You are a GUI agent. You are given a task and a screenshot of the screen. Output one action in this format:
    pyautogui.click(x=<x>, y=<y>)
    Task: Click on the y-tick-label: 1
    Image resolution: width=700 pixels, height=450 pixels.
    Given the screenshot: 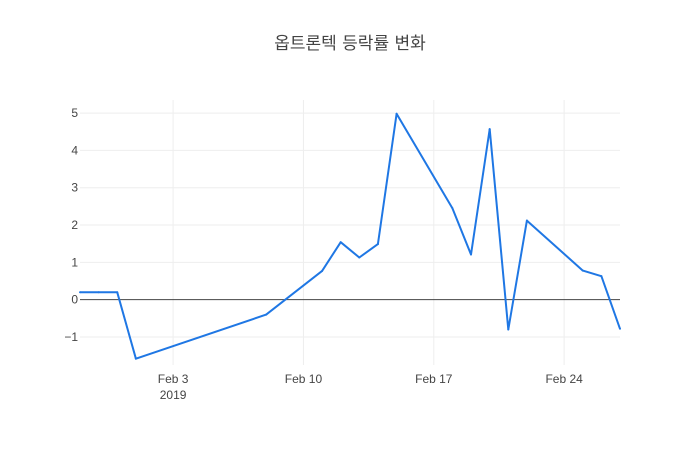 What is the action you would take?
    pyautogui.click(x=74, y=262)
    